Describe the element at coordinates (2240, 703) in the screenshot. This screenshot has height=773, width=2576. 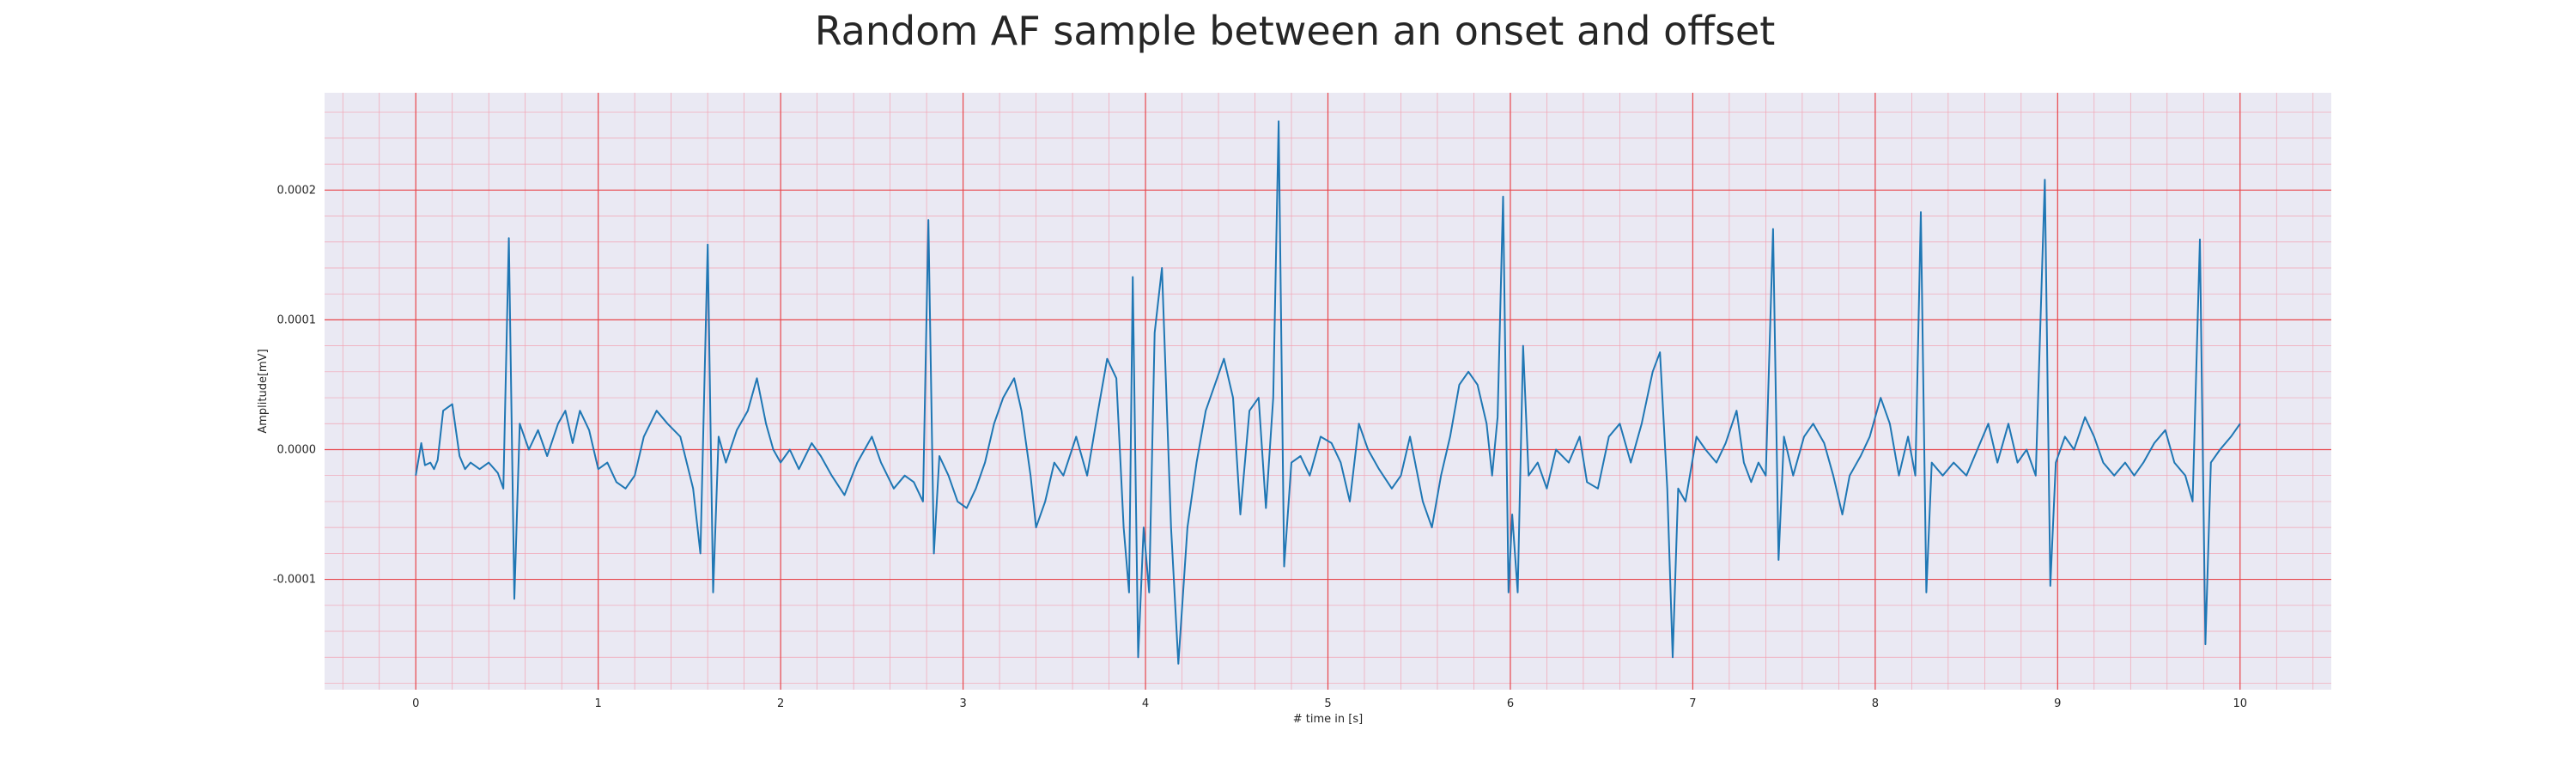
I see `x-tick-label: 10` at that location.